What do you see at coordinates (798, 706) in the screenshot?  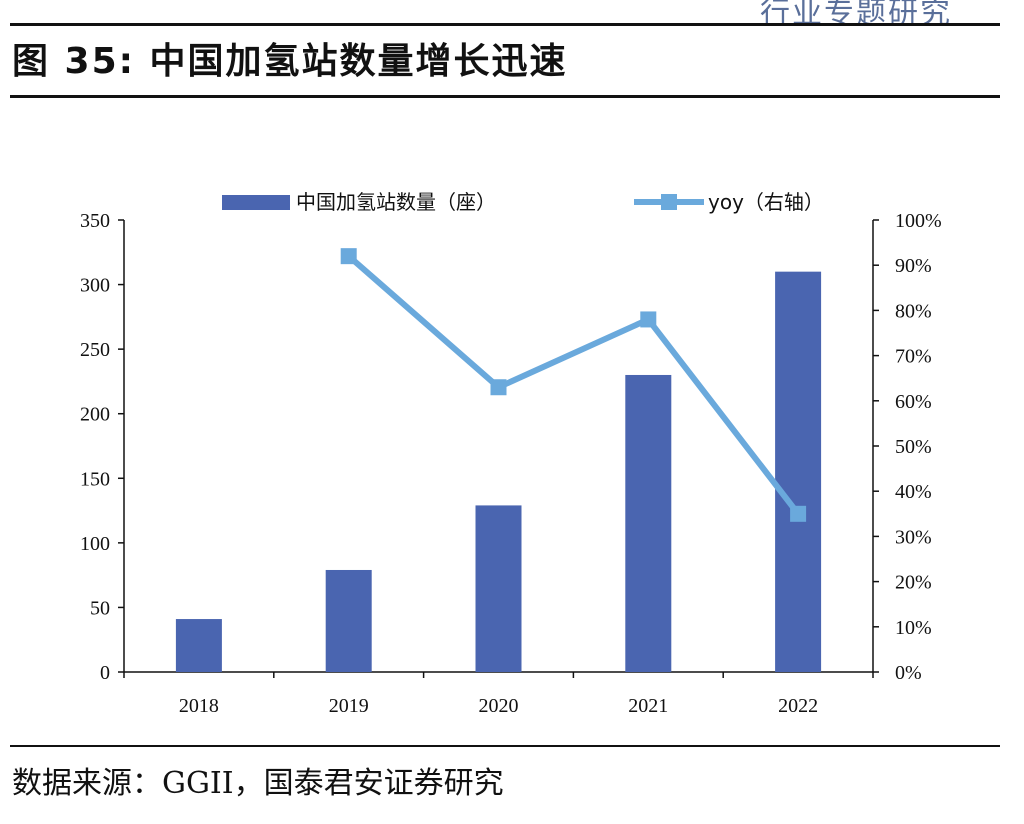 I see `x-tick-label: 2022` at bounding box center [798, 706].